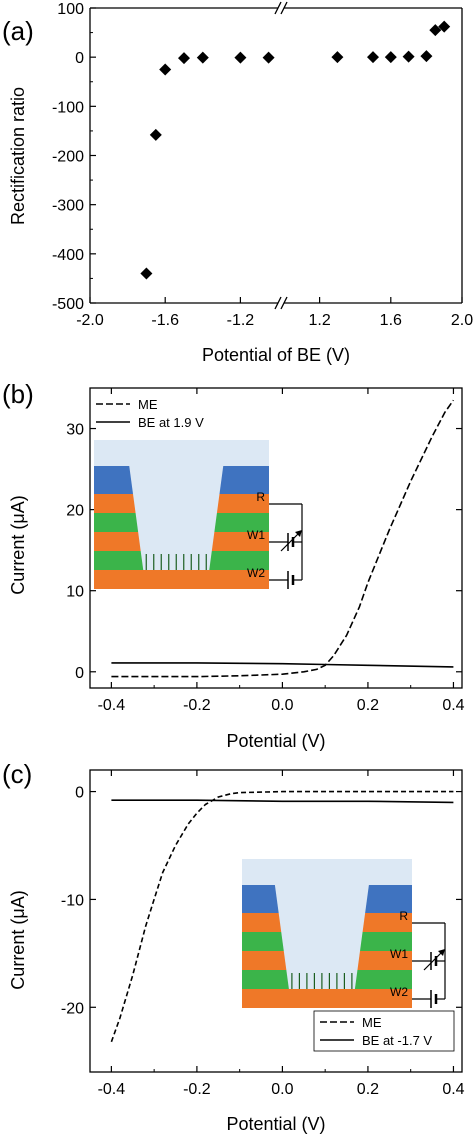  What do you see at coordinates (72, 900) in the screenshot?
I see `y-tick-label: -10` at bounding box center [72, 900].